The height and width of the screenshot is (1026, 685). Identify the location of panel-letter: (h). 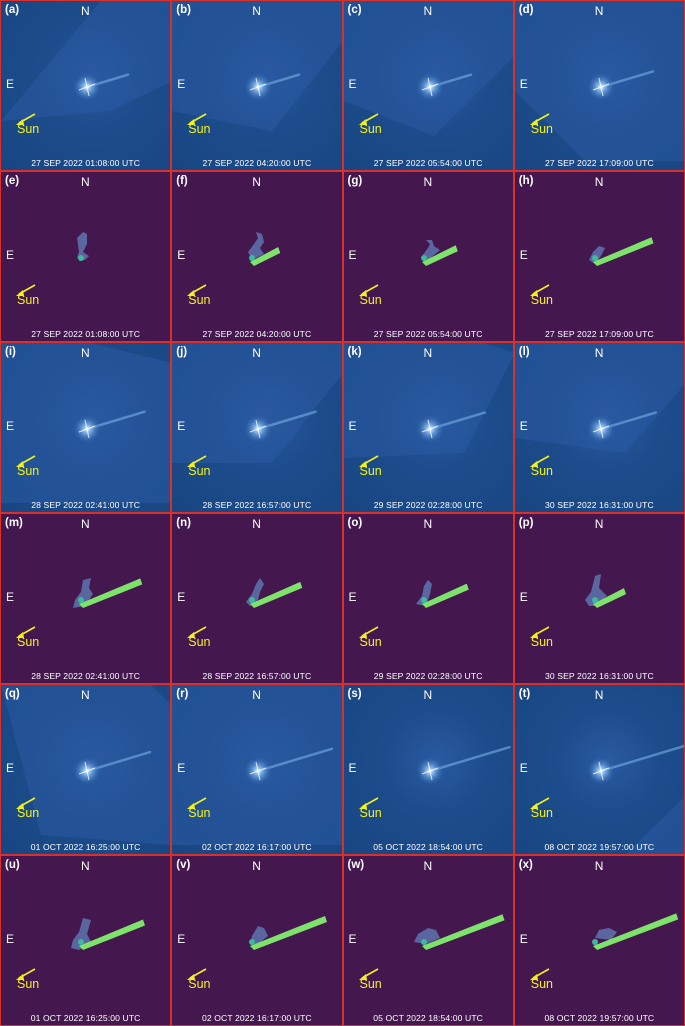
(526, 181).